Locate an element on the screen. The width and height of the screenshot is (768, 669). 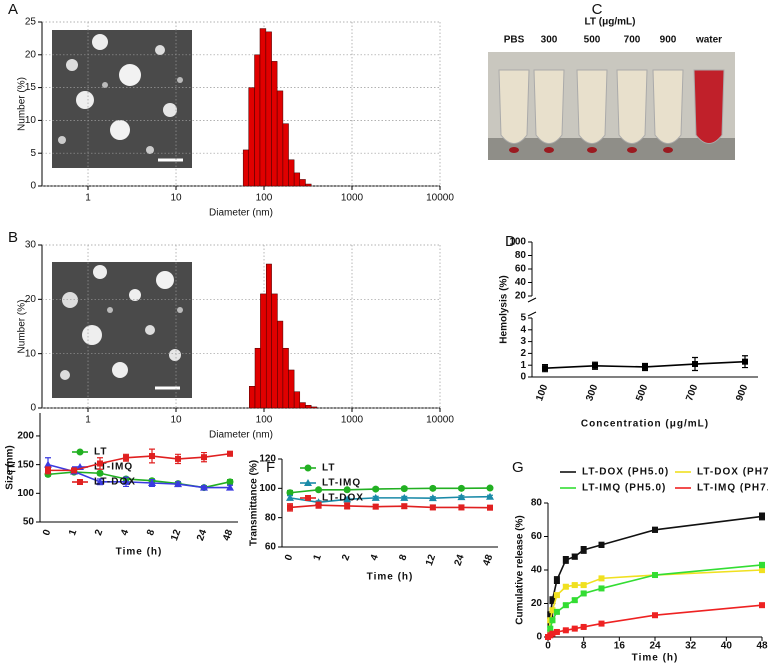
tube-label: 300 is located at coordinates (549, 40).